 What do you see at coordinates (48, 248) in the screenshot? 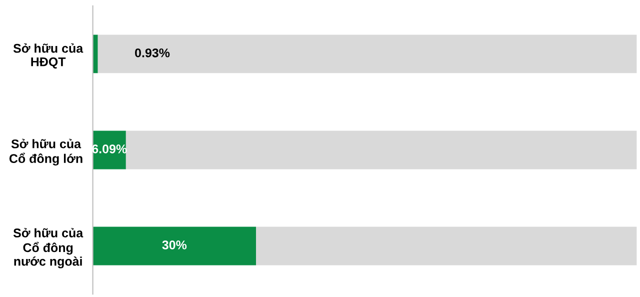
I see `y-tick-label: Sở hữu của Cổ đông nước ngoài` at bounding box center [48, 248].